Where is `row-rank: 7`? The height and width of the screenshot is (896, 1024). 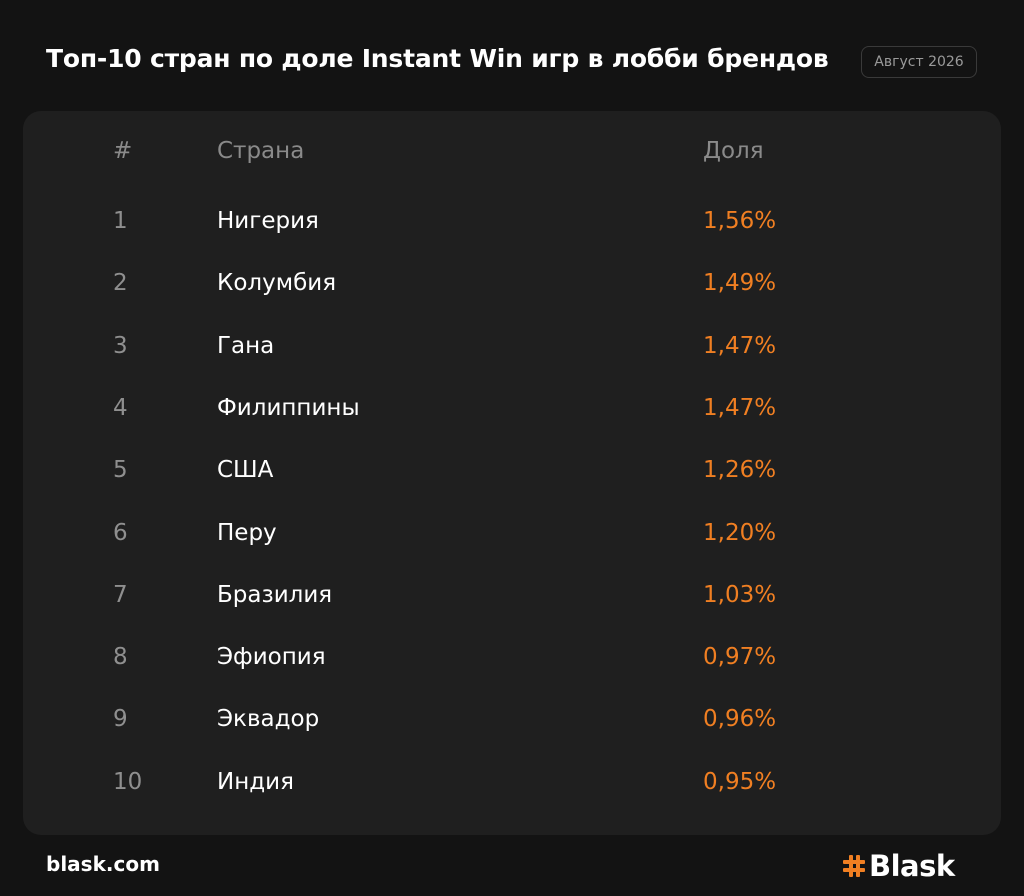
row-rank: 7 is located at coordinates (120, 594).